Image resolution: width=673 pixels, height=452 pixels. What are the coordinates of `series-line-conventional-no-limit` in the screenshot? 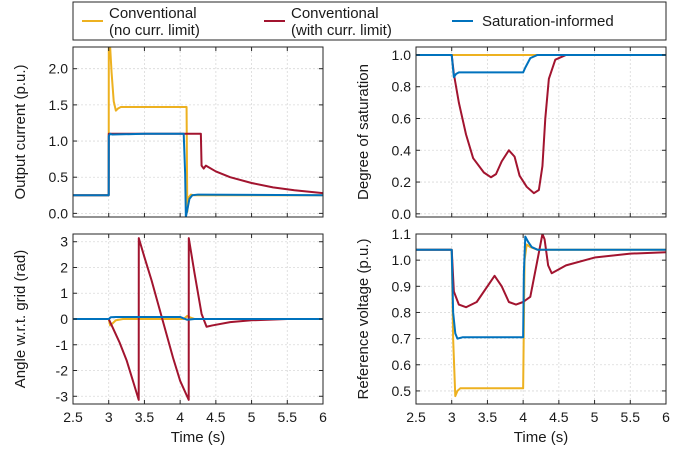 It's located at (198, 130).